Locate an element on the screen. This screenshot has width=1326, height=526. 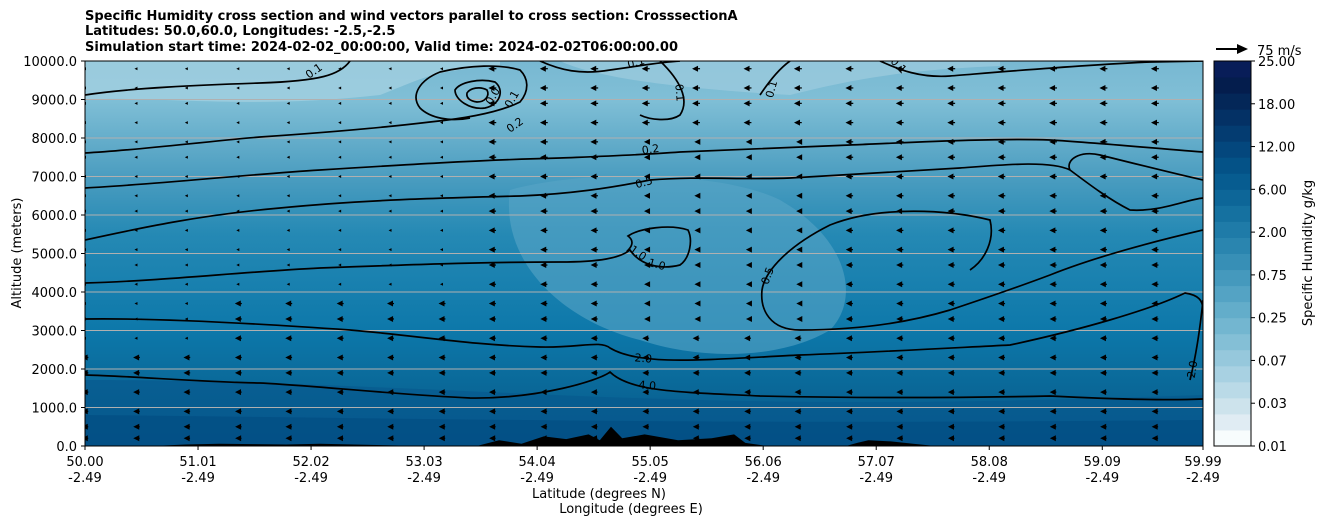
moist-layer-surface is located at coordinates (644, 430).